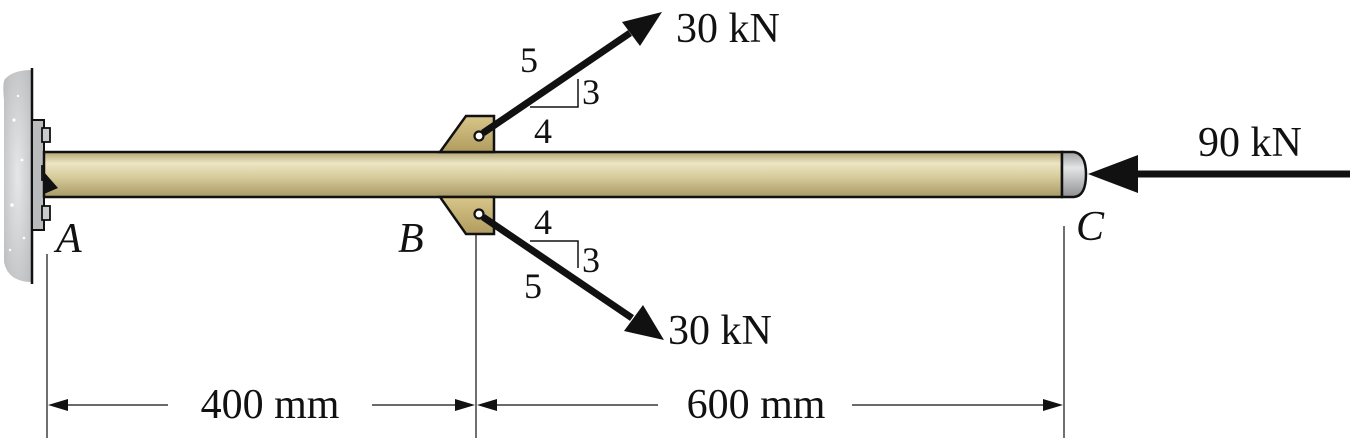  Describe the element at coordinates (466, 175) in the screenshot. I see `bracket` at that location.